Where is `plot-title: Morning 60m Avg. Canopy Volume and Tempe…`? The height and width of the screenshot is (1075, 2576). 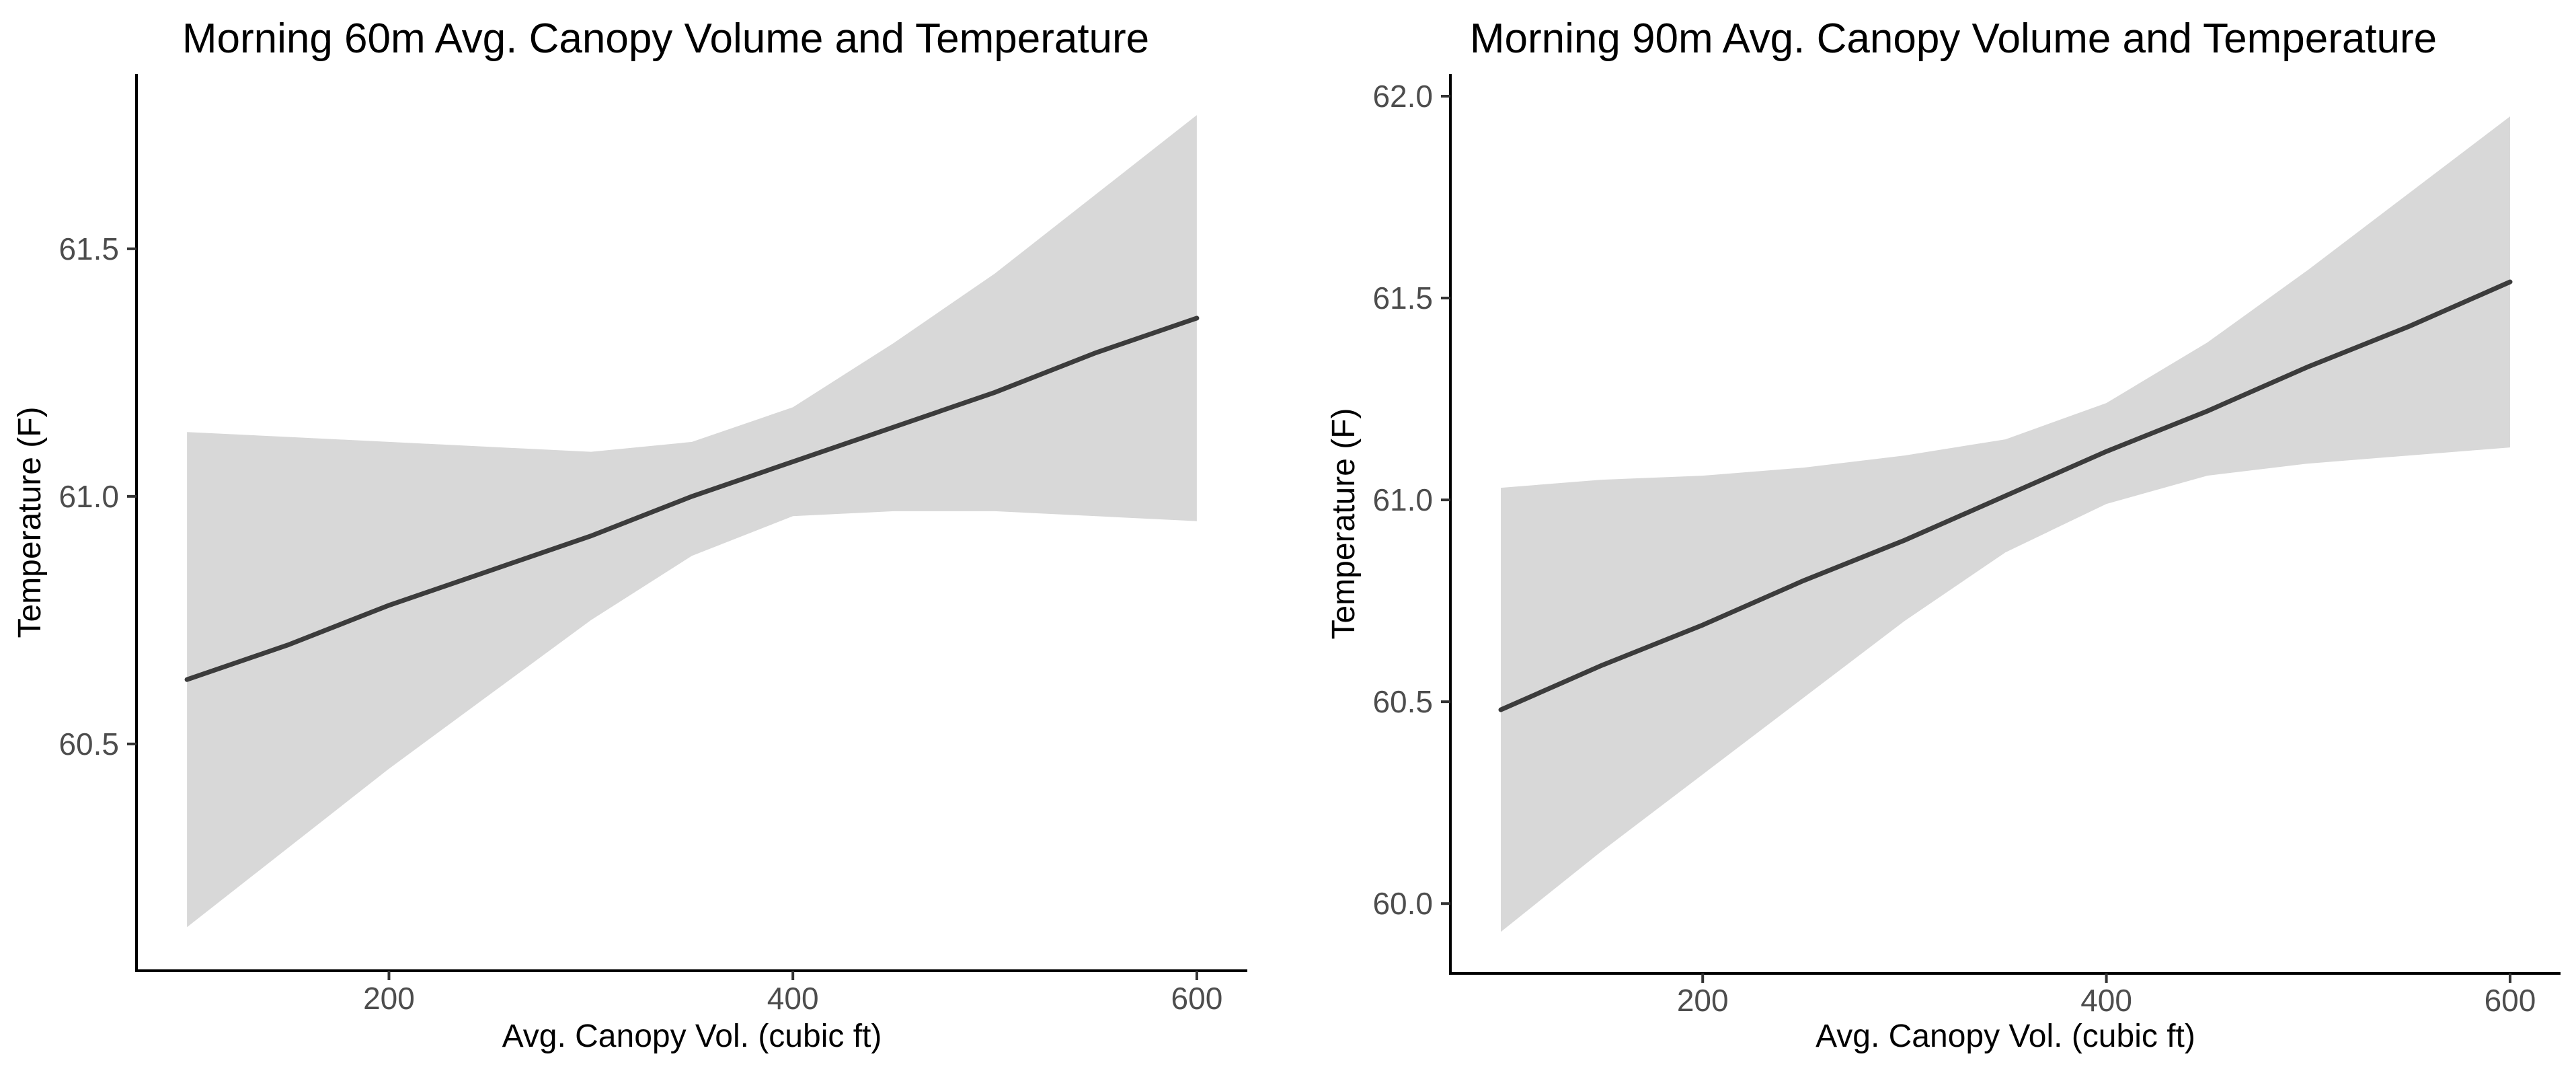
plot-title: Morning 60m Avg. Canopy Volume and Tempe… is located at coordinates (666, 38).